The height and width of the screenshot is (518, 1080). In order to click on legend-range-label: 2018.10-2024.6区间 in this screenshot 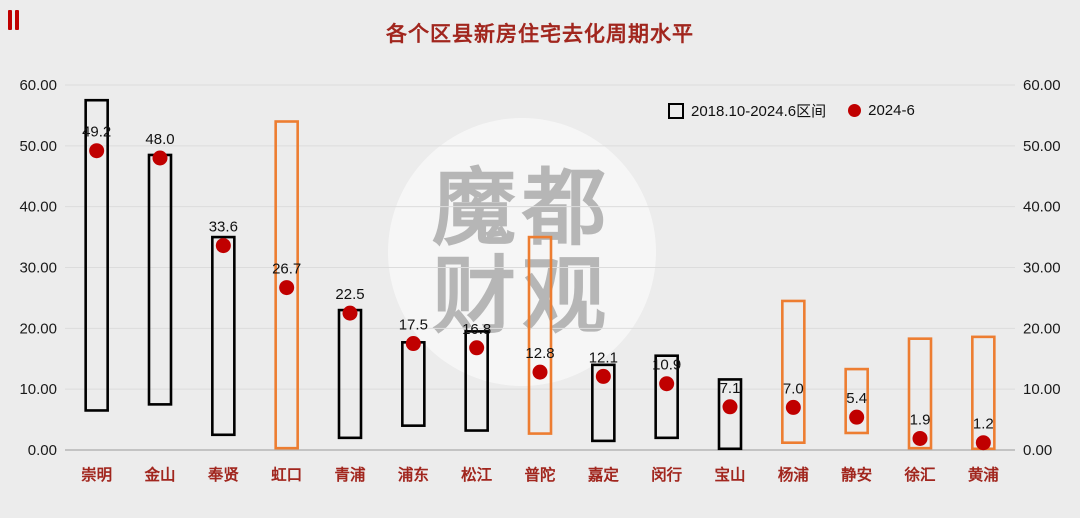, I will do `click(759, 111)`.